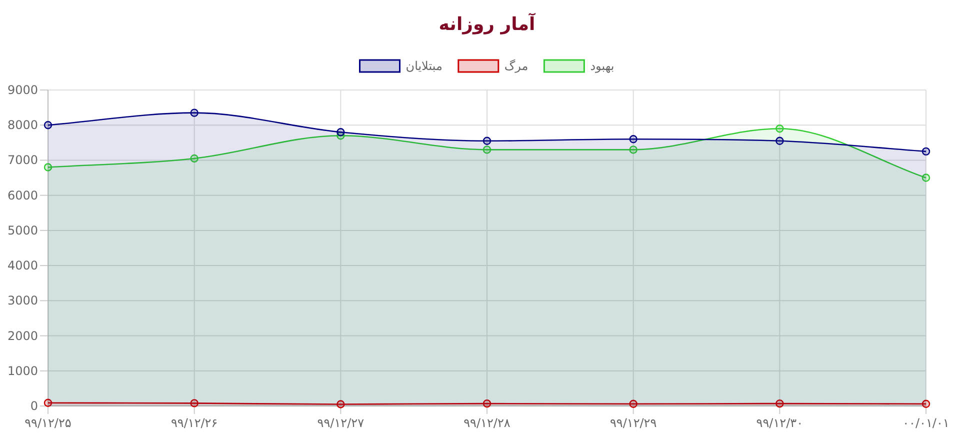  What do you see at coordinates (341, 423) in the screenshot?
I see `x-tick-label: ۹۹/۱۲/۲۷` at bounding box center [341, 423].